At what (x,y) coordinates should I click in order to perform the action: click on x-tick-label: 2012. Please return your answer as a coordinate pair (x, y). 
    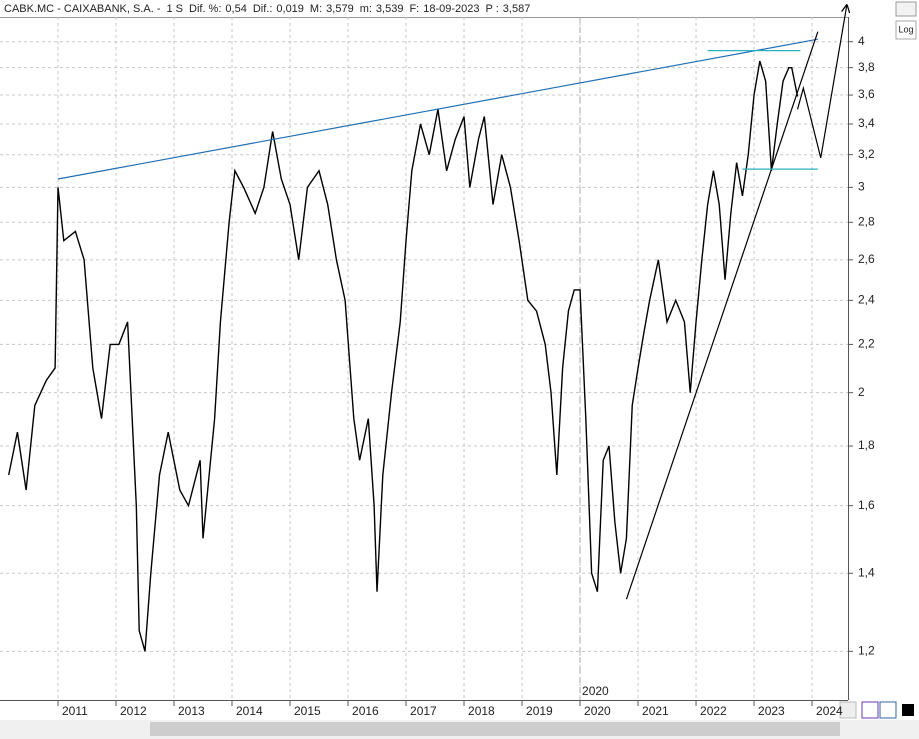
    Looking at the image, I should click on (133, 711).